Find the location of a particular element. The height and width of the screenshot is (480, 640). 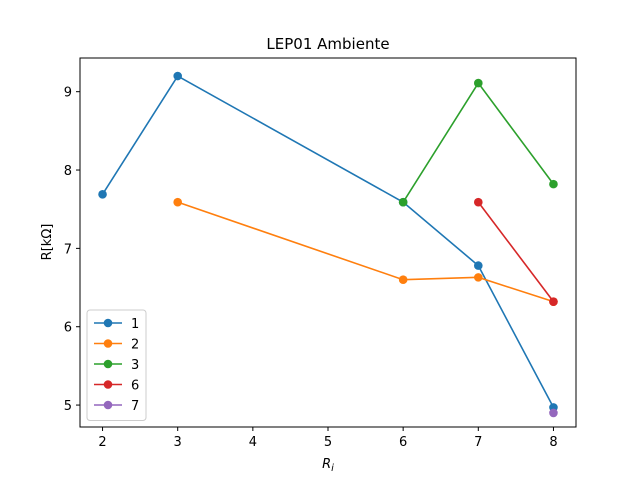

legend-entry: 2 is located at coordinates (116, 345).